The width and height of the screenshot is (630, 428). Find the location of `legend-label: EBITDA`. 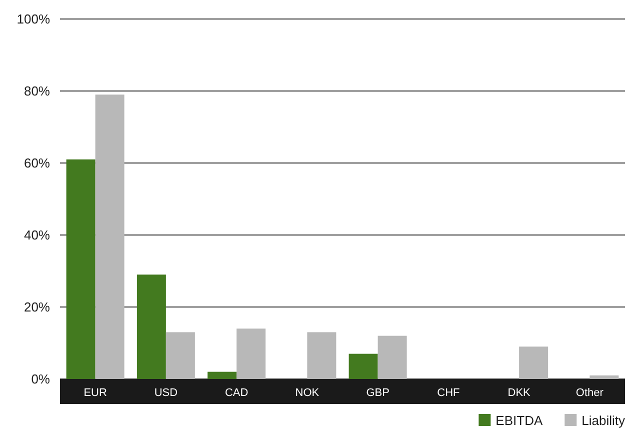

legend-label: EBITDA is located at coordinates (519, 420).